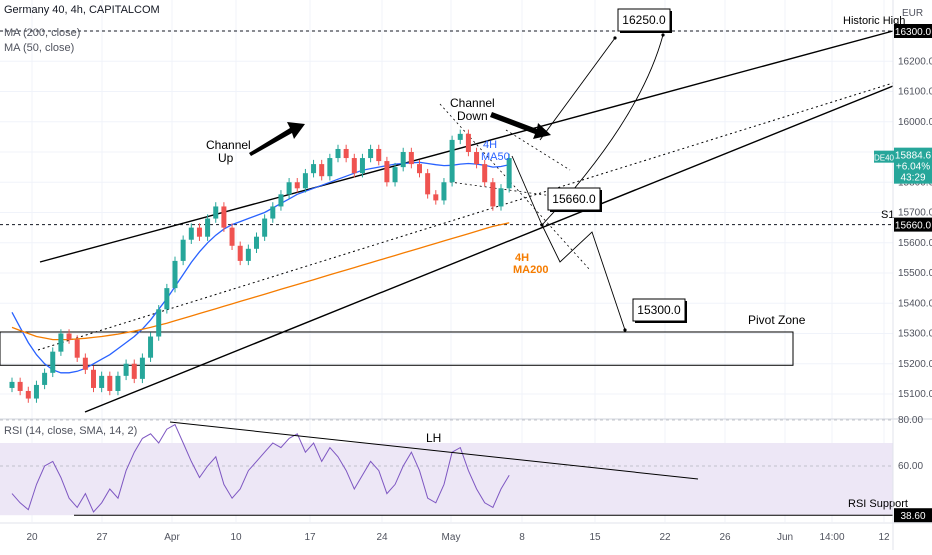 This screenshot has width=932, height=555. Describe the element at coordinates (884, 537) in the screenshot. I see `time-tick-13: 12` at that location.